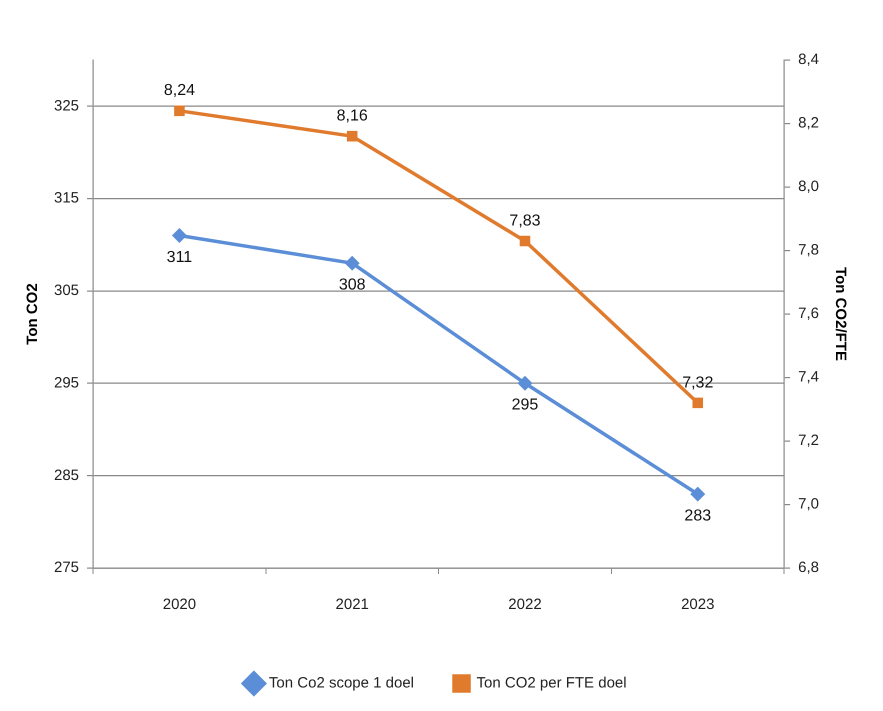 This screenshot has width=883, height=711. Describe the element at coordinates (525, 405) in the screenshot. I see `data-label: 295` at that location.